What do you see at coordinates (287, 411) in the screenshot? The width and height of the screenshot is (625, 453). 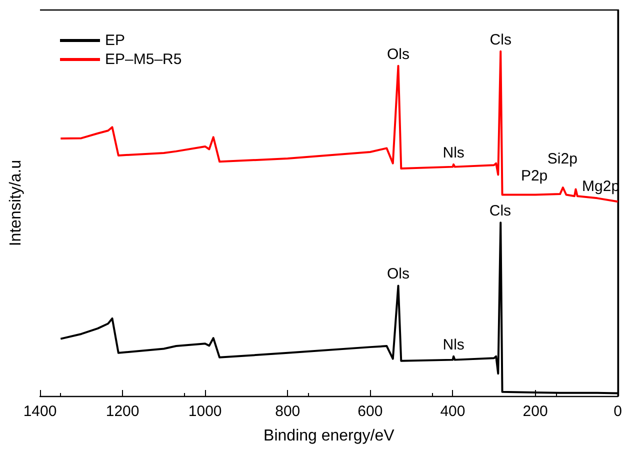 I see `x-tick-label: 800` at bounding box center [287, 411].